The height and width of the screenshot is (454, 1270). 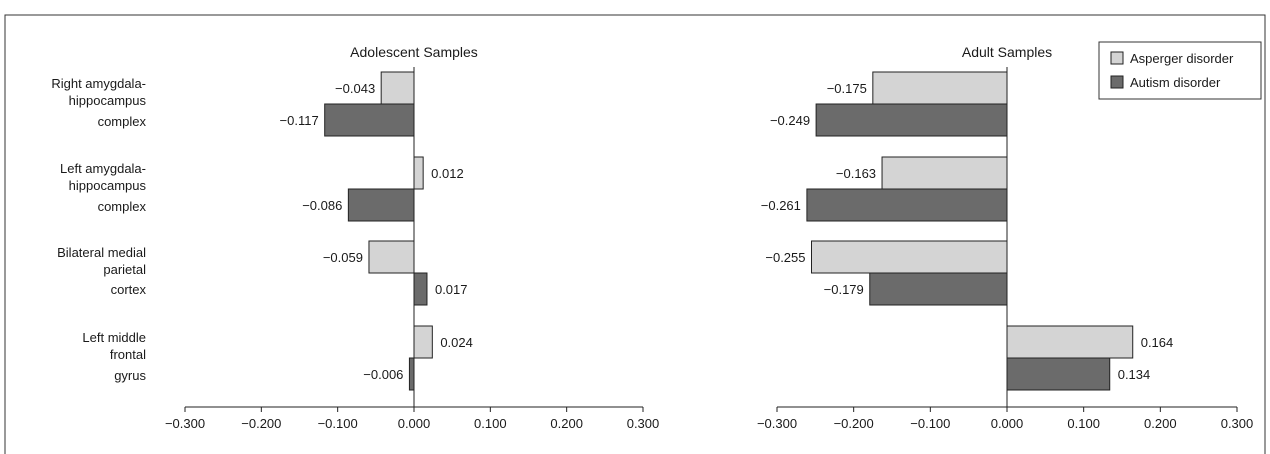 I want to click on value-label: −0.261, so click(x=781, y=205).